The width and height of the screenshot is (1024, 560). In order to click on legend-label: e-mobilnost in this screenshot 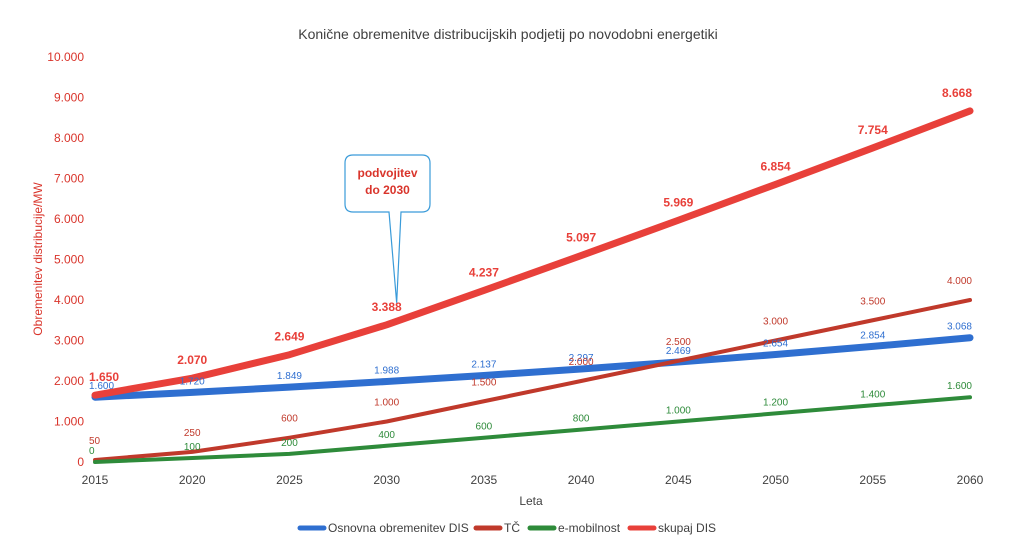, I will do `click(589, 528)`.